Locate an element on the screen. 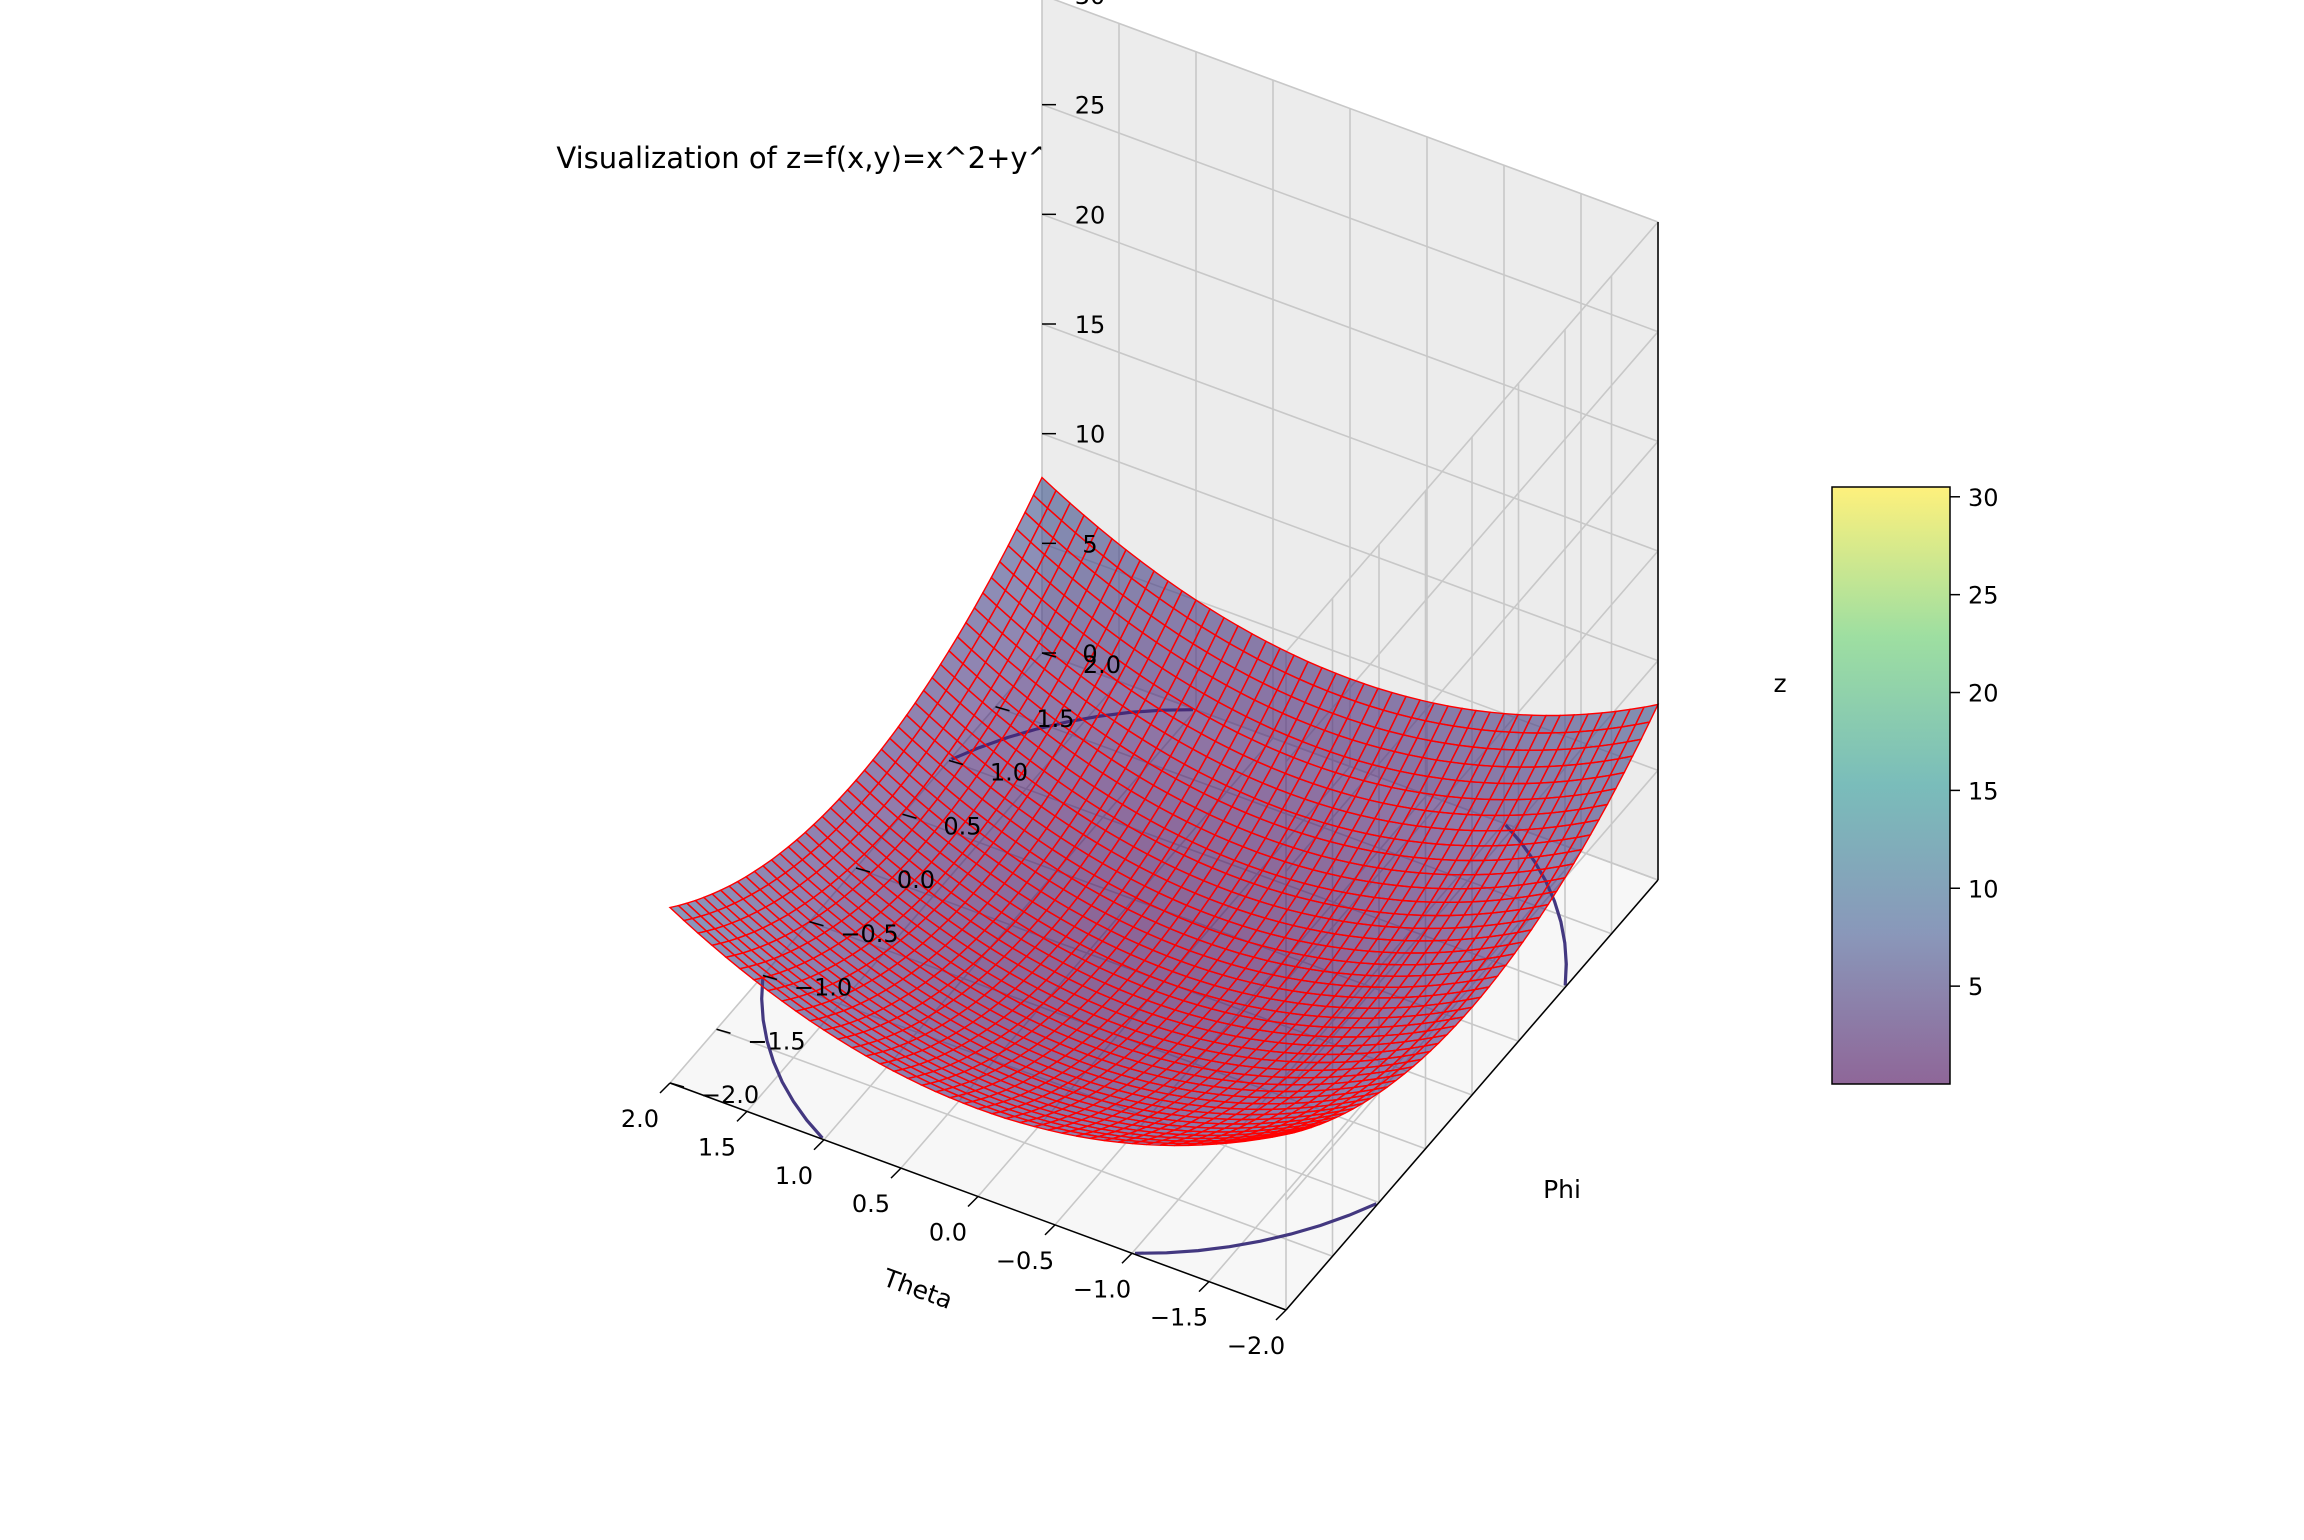 Image resolution: width=2304 pixels, height=1540 pixels. x-tick-label: −2.0 is located at coordinates (1256, 1346).